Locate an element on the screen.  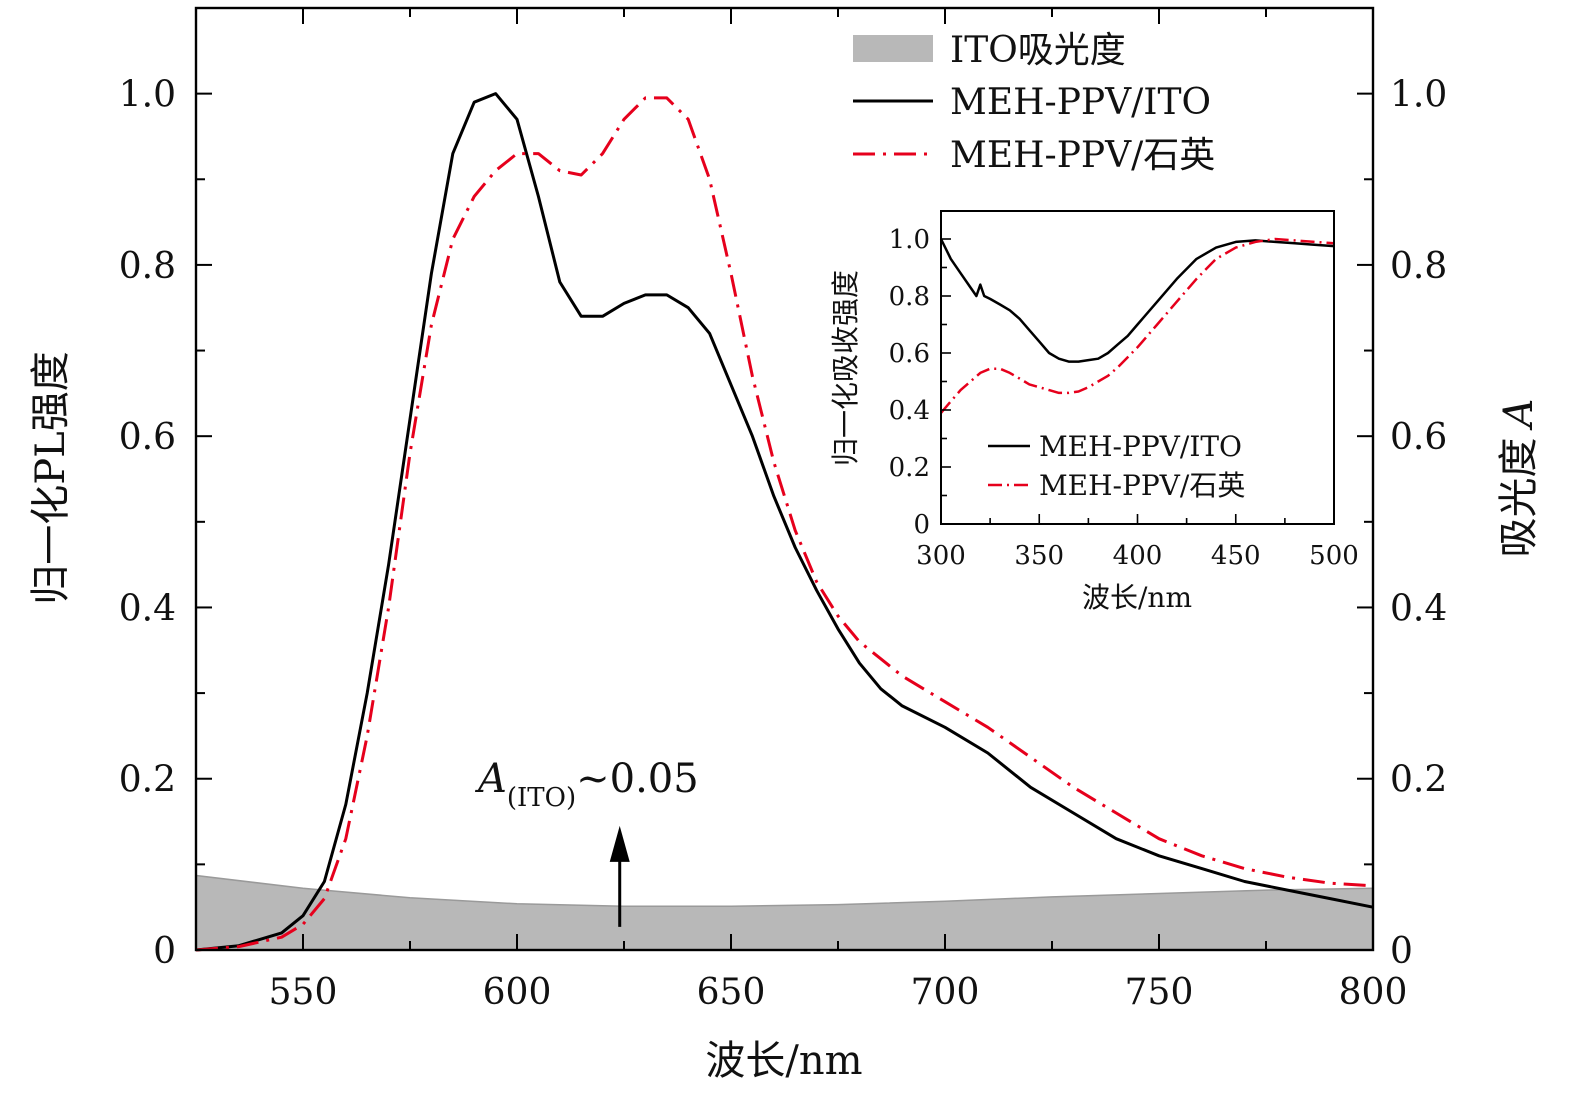
legend-label-ito-absorbance: ITO吸光度 is located at coordinates (1038, 50).